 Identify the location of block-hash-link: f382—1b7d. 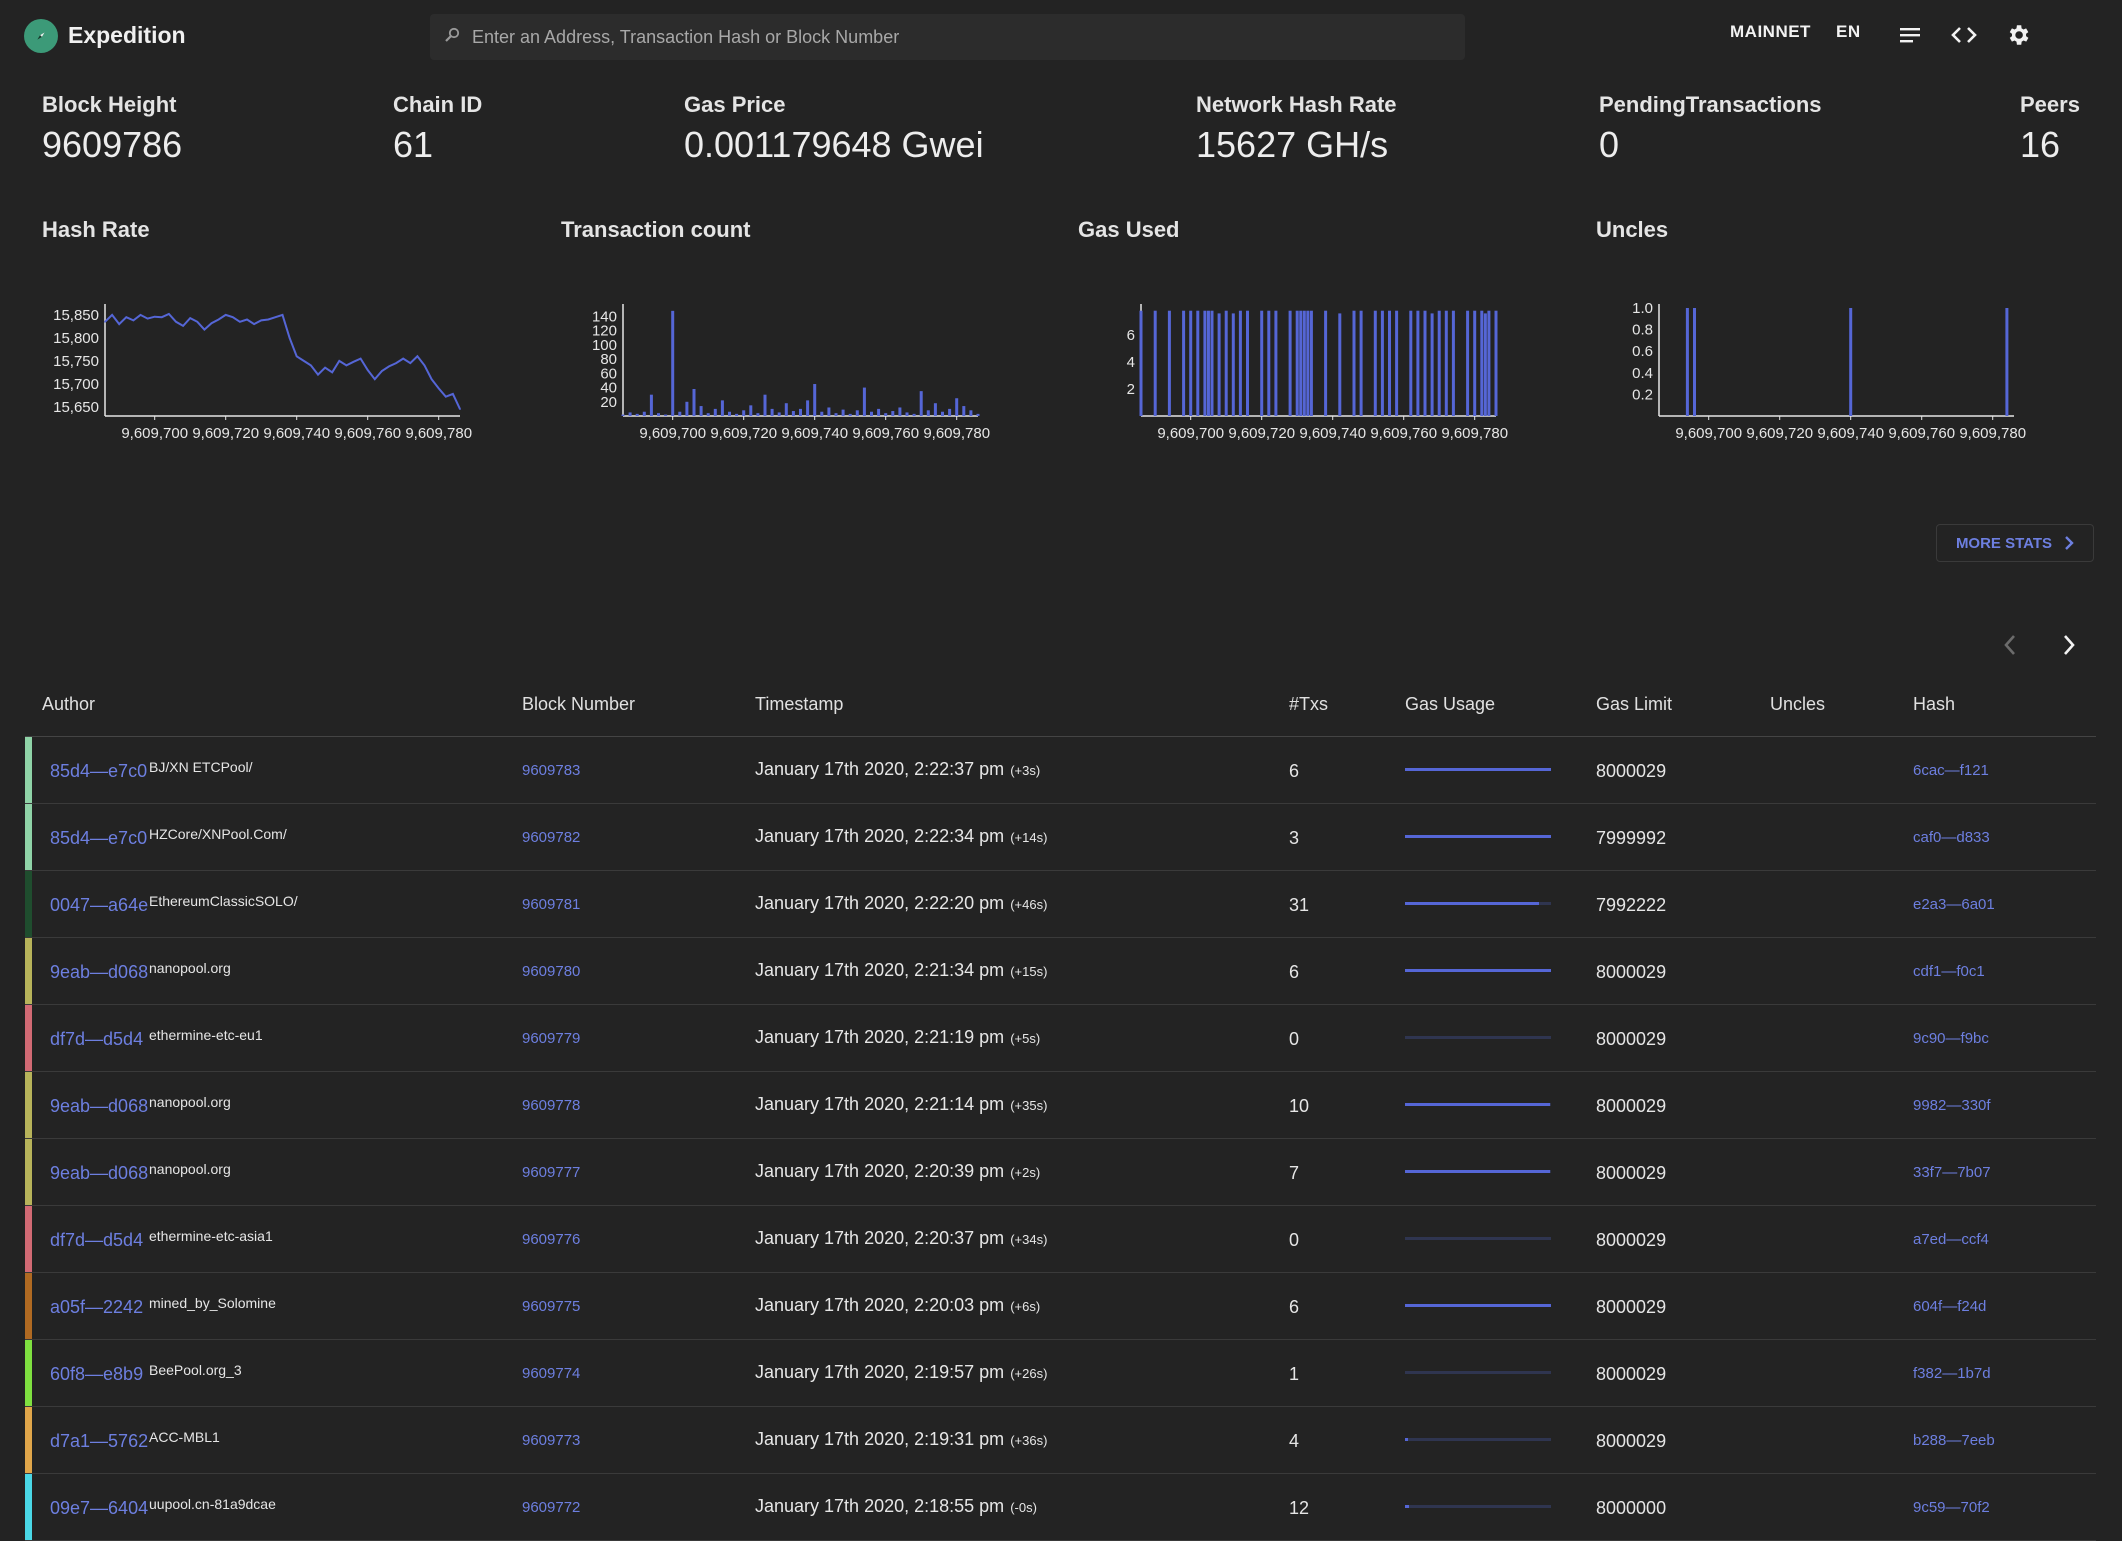
(1952, 1373).